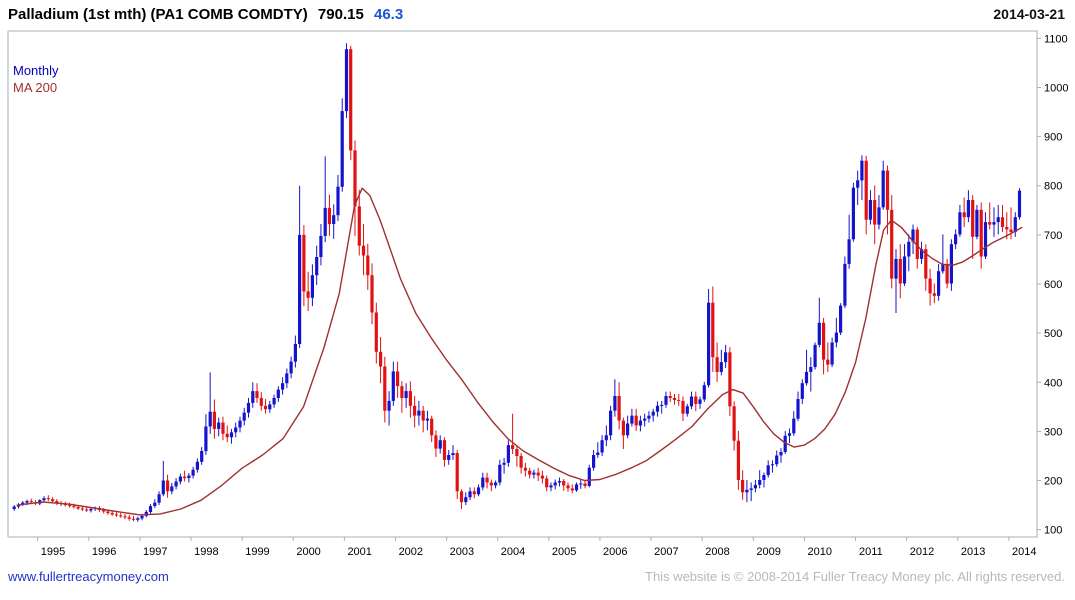  What do you see at coordinates (53, 552) in the screenshot?
I see `svg-text: 1995` at bounding box center [53, 552].